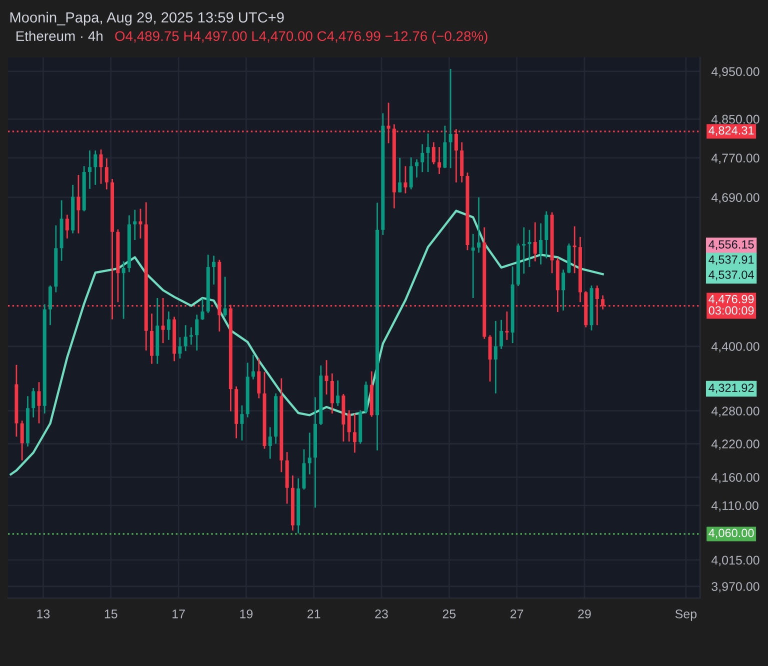  What do you see at coordinates (731, 245) in the screenshot?
I see `text: 4,556.15` at bounding box center [731, 245].